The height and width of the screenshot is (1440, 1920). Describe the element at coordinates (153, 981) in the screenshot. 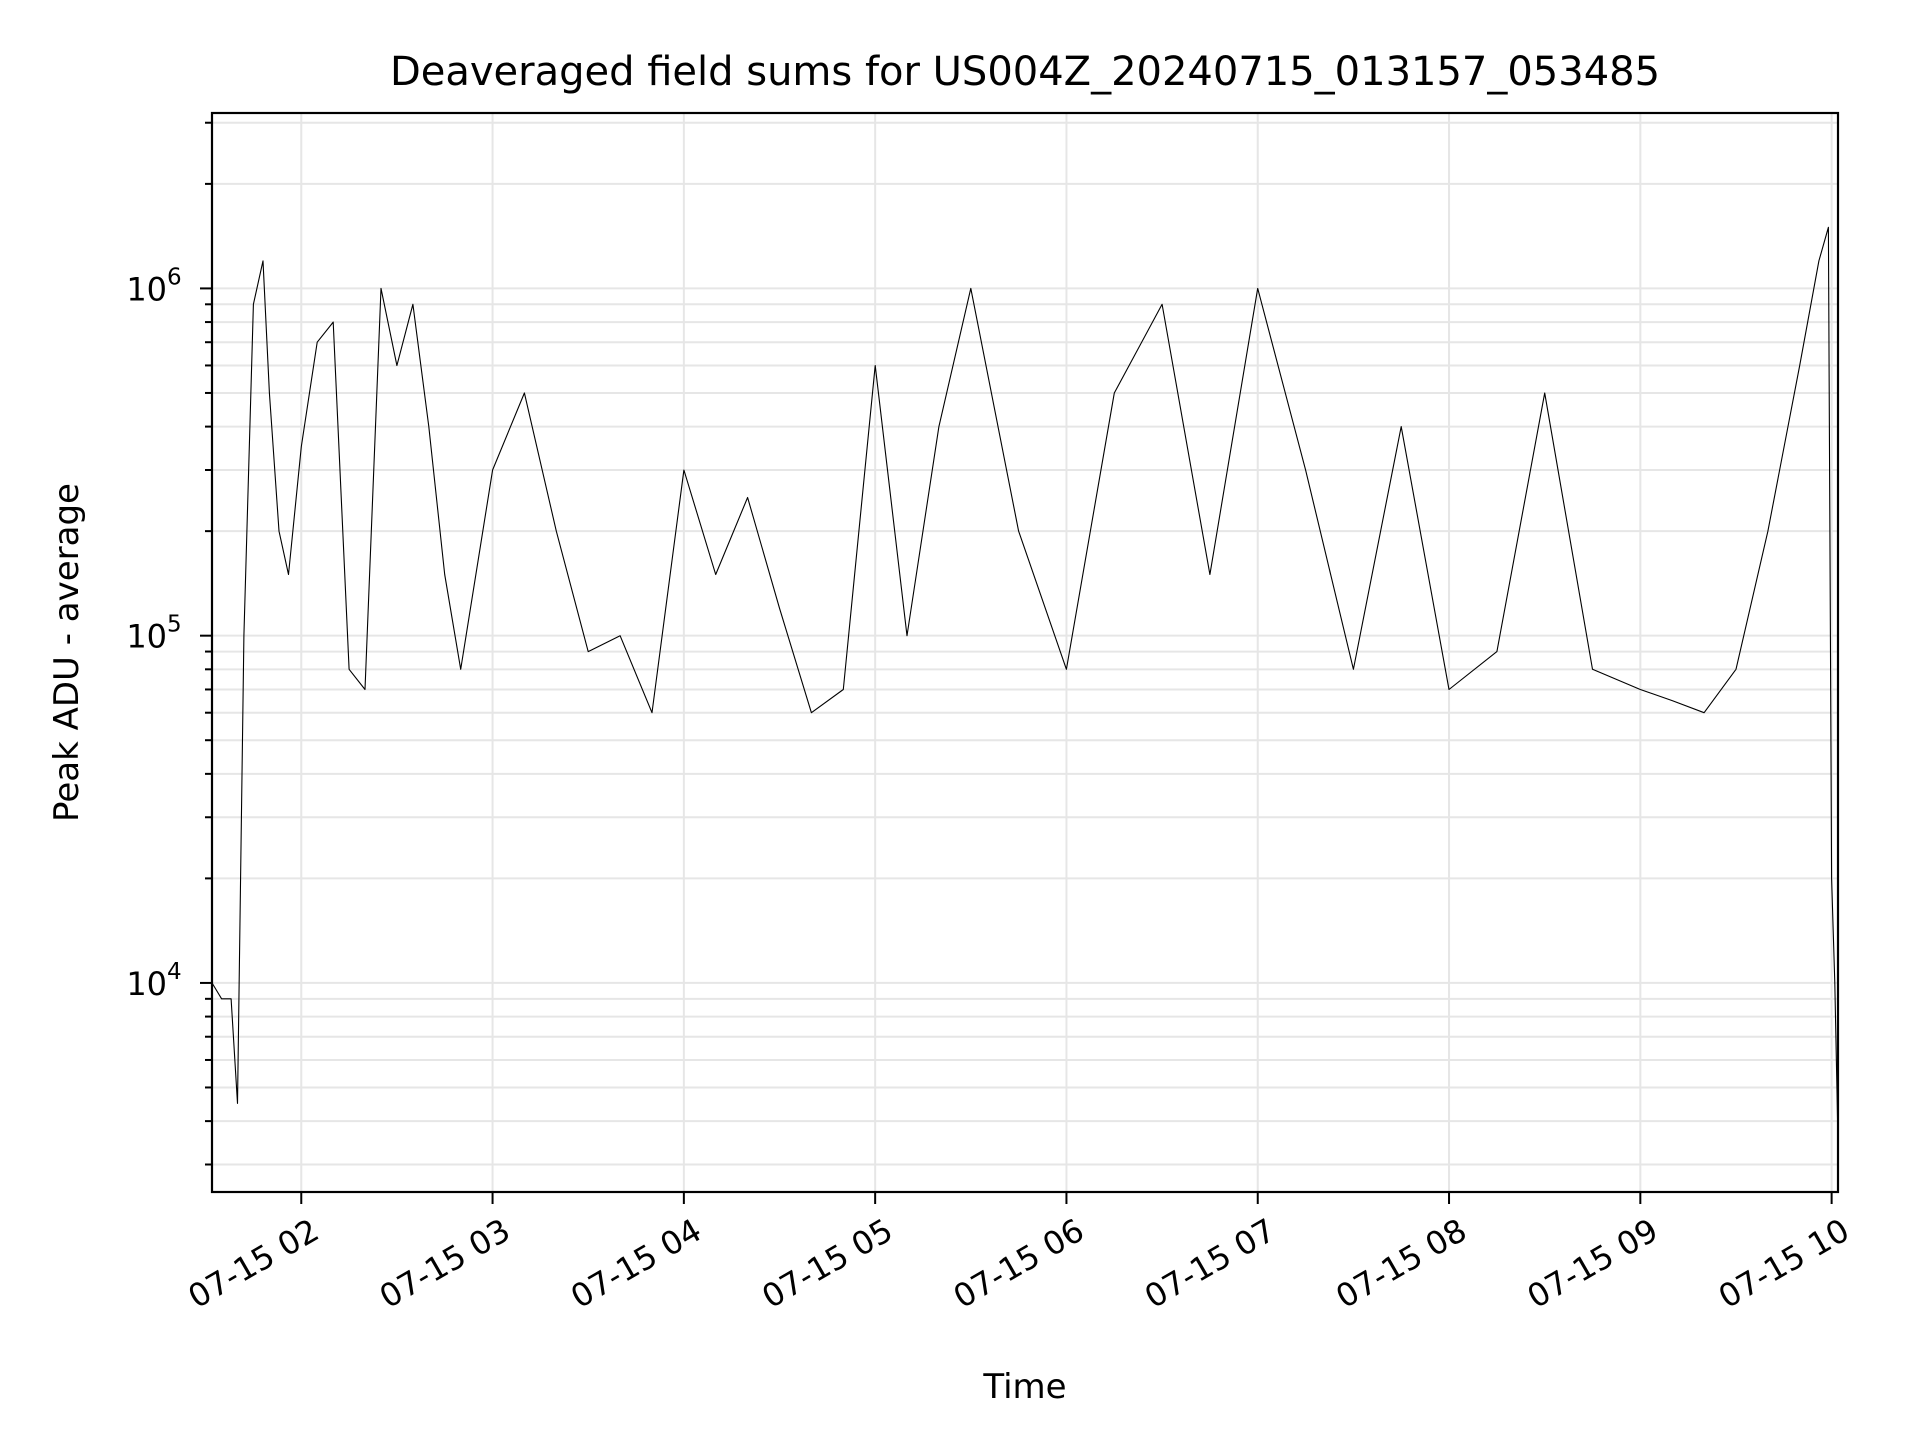

I see `y-tick-label: 10⁴` at that location.